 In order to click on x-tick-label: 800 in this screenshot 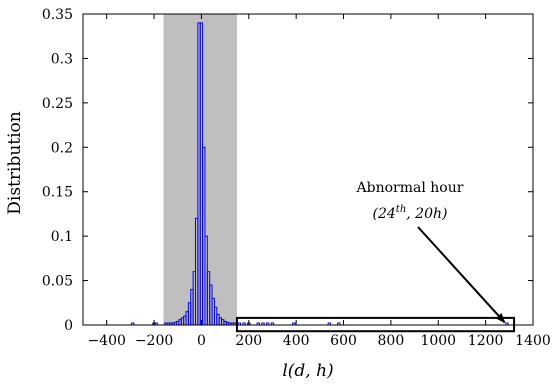, I will do `click(391, 341)`.